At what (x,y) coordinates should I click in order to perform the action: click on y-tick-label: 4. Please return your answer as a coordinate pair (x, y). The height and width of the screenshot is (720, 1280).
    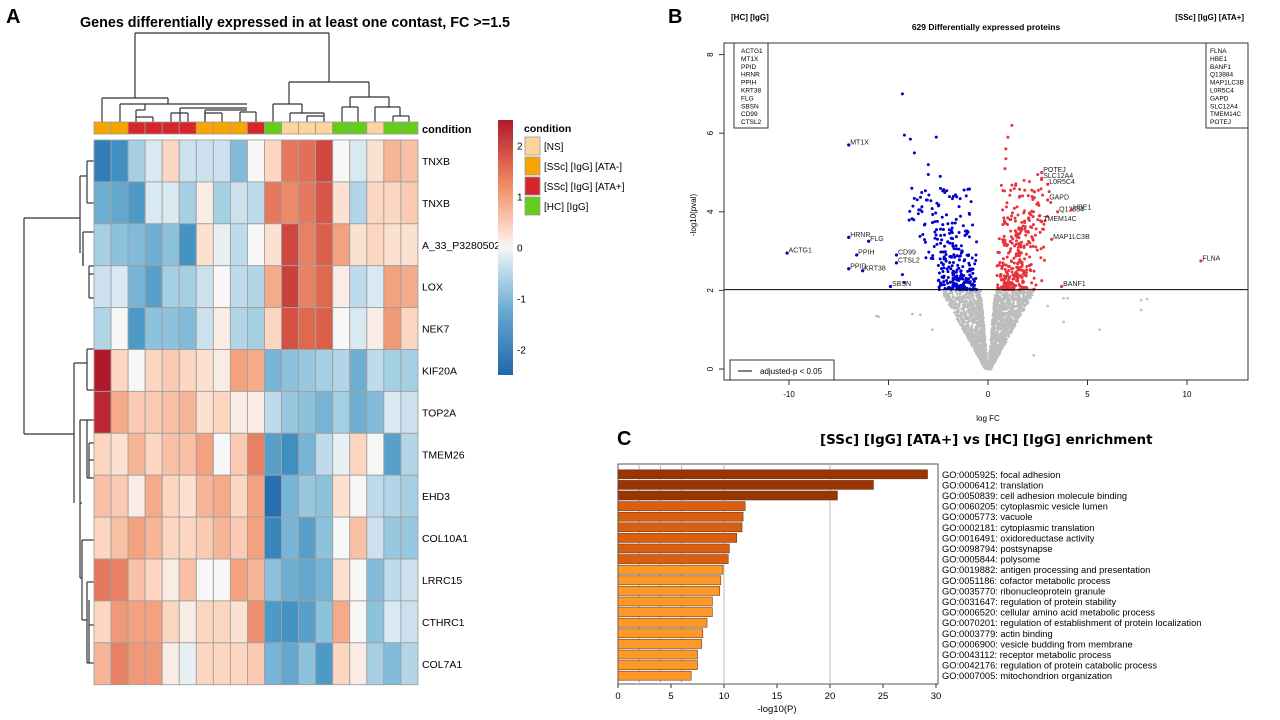
    Looking at the image, I should click on (710, 211).